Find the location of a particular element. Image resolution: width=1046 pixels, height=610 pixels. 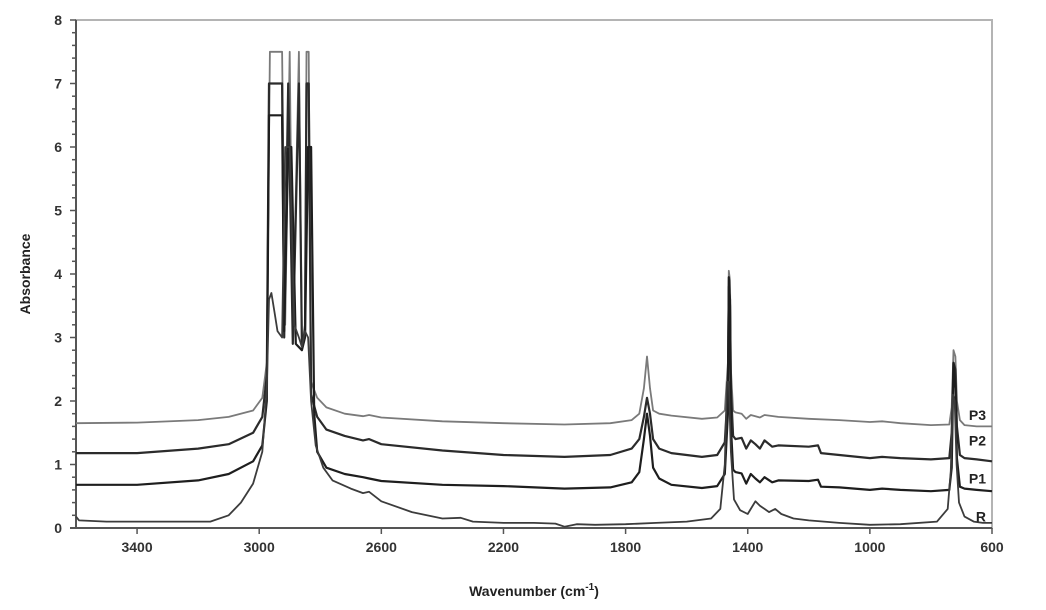

x-tick-label: 3400 is located at coordinates (136, 547).